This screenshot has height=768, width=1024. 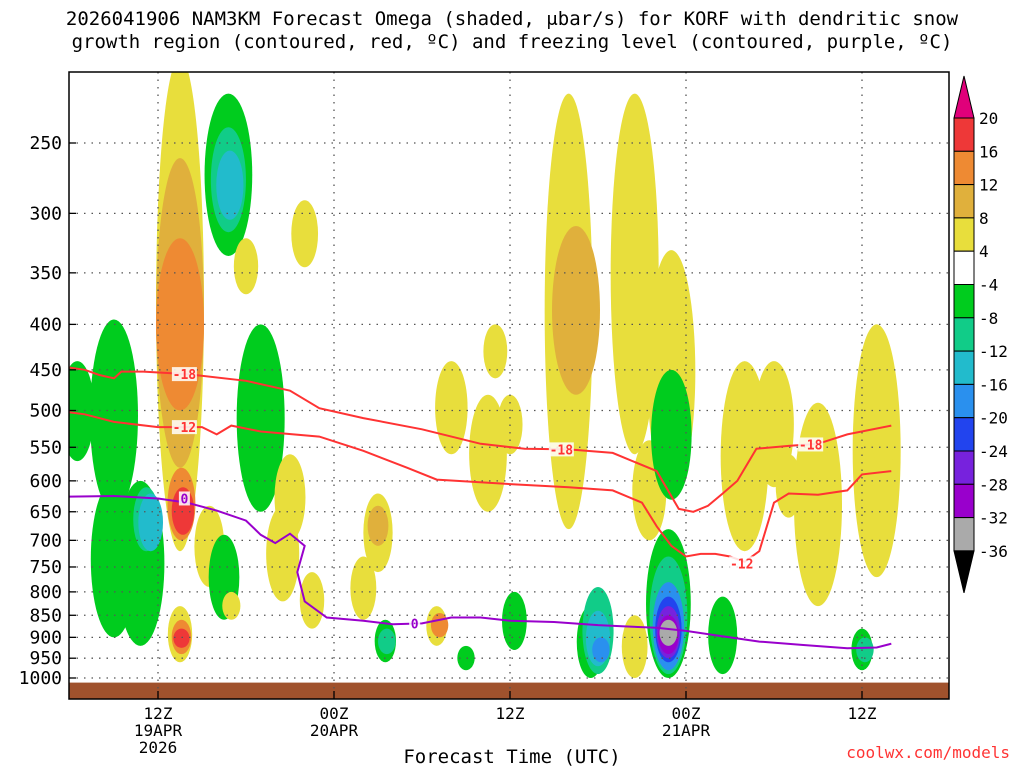 What do you see at coordinates (993, 451) in the screenshot?
I see `colorbar-label-10: -24` at bounding box center [993, 451].